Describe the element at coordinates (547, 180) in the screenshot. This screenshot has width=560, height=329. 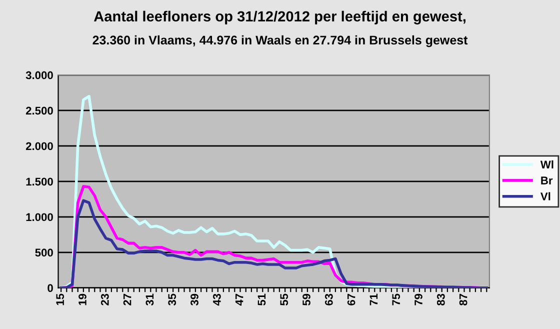
I see `legend-label: Br` at that location.